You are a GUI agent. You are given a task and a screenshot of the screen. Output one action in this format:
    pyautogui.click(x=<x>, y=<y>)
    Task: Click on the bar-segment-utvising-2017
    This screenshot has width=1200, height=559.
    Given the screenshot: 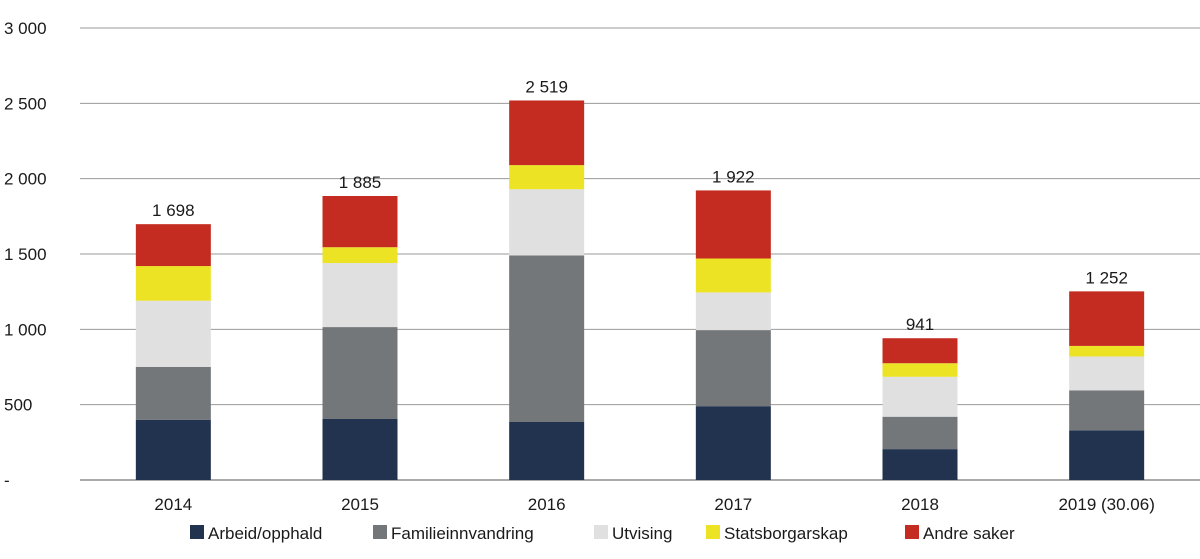 What is the action you would take?
    pyautogui.click(x=733, y=311)
    